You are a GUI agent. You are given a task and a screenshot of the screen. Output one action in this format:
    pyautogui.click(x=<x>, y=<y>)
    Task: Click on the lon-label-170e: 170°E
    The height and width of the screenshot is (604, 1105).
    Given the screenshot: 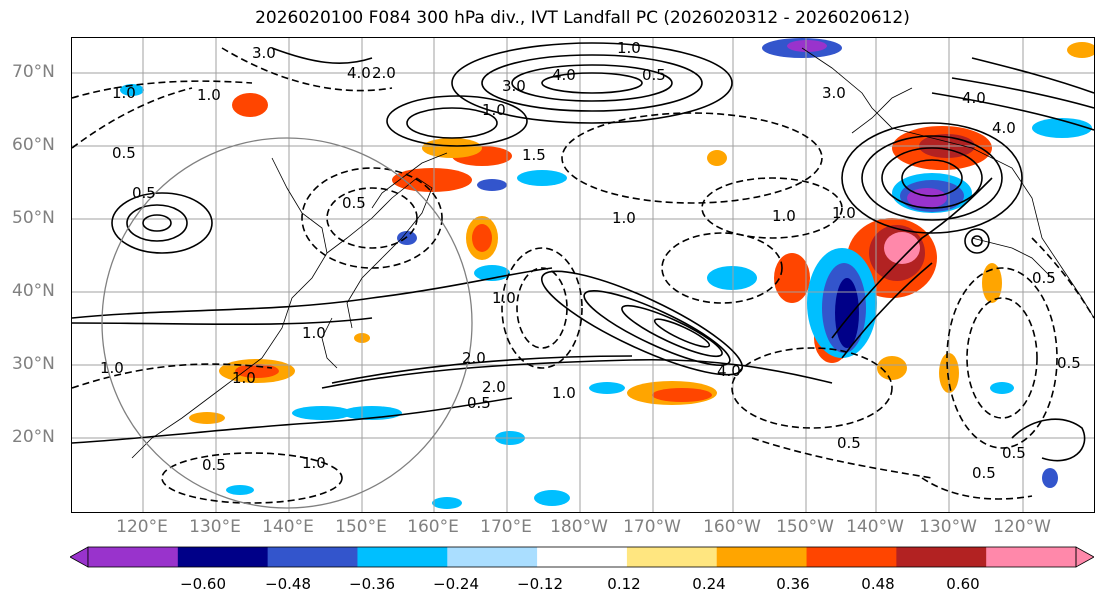 What is the action you would take?
    pyautogui.click(x=506, y=527)
    